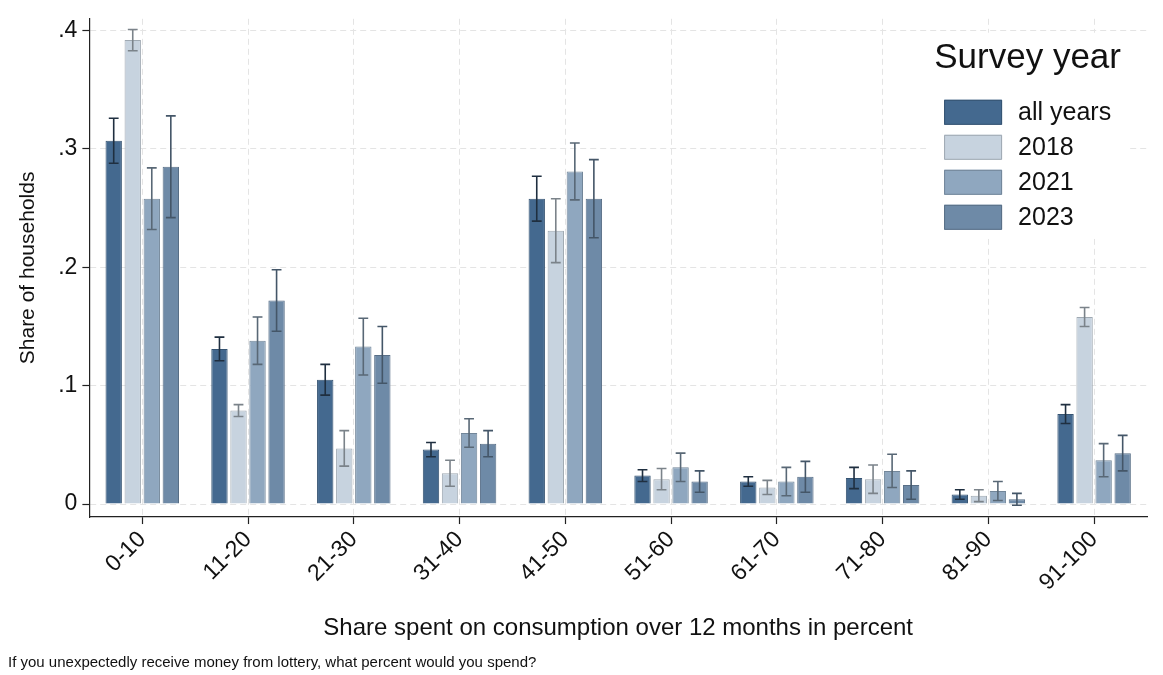 The width and height of the screenshot is (1163, 675). Describe the element at coordinates (68, 265) in the screenshot. I see `y-tick-label: .2` at that location.